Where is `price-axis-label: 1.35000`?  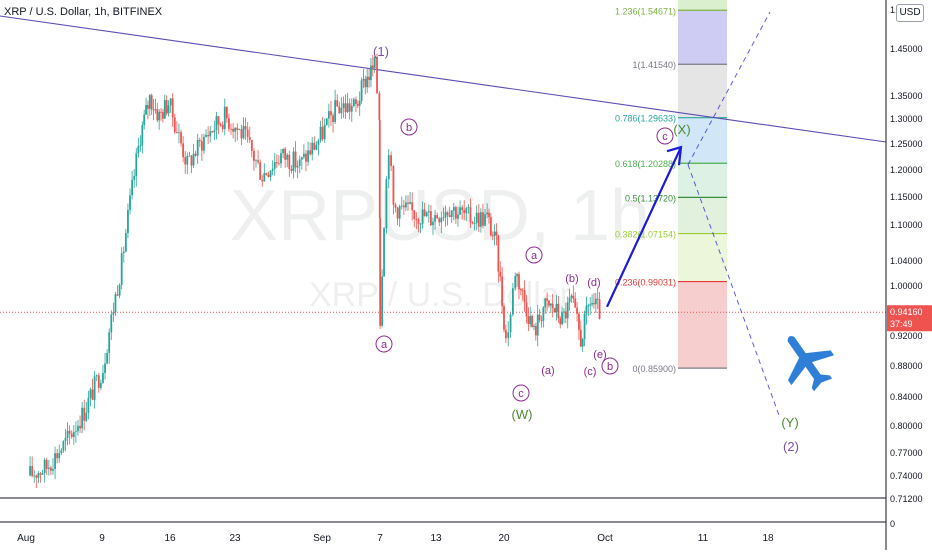
price-axis-label: 1.35000 is located at coordinates (906, 96).